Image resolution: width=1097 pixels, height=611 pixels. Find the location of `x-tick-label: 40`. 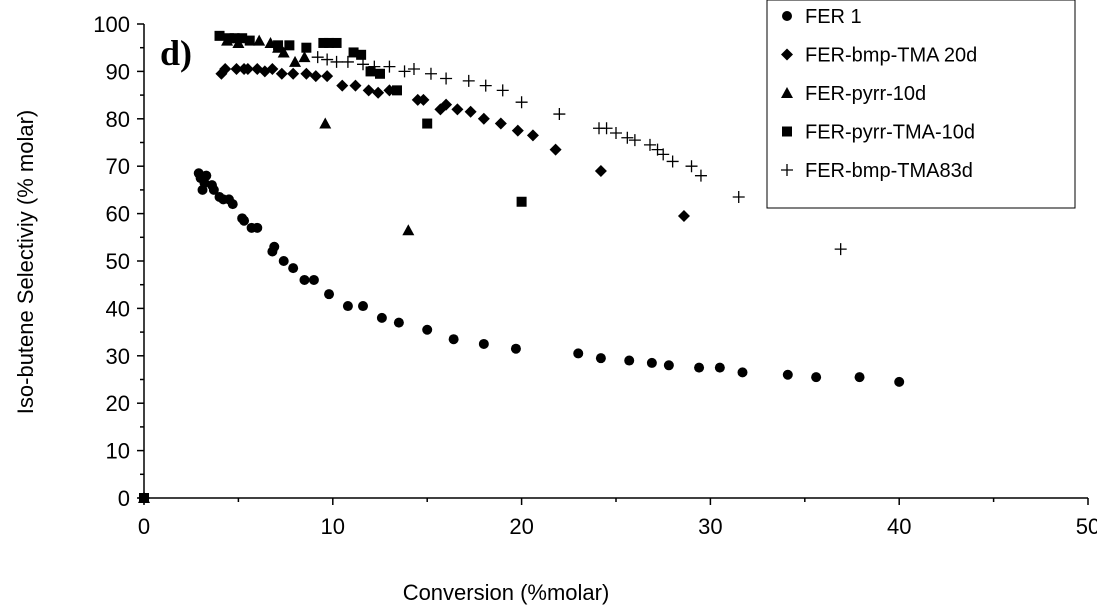

x-tick-label: 40 is located at coordinates (899, 526).